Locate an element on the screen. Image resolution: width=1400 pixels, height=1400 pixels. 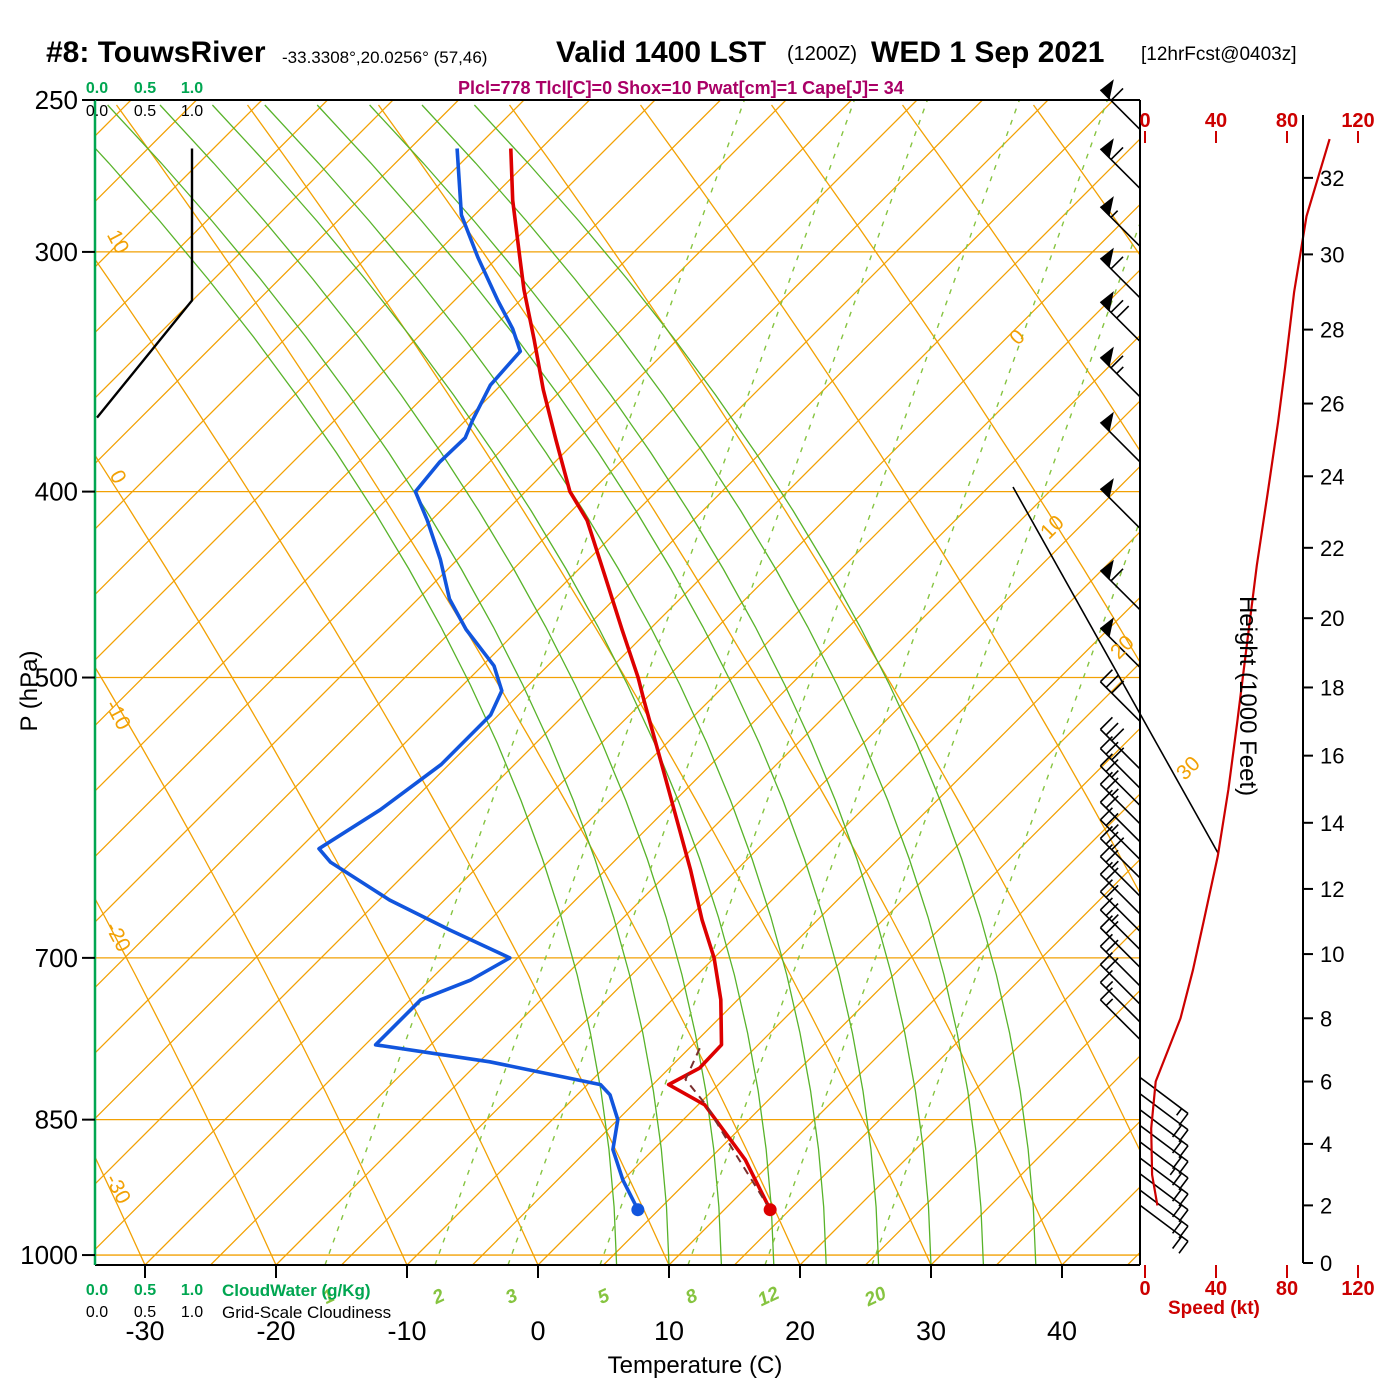
speed-tick-label-bottom: 80 is located at coordinates (1287, 1289).